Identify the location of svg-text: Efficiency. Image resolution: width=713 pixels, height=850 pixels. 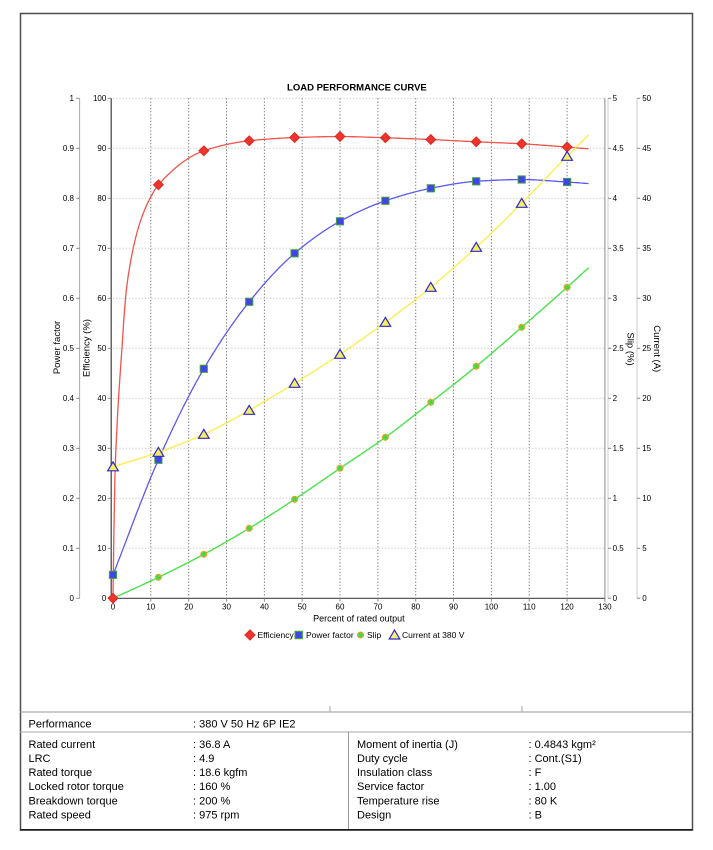
(276, 635).